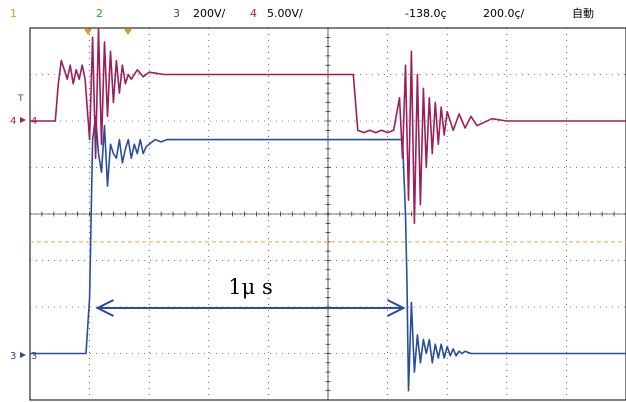 Image resolution: width=626 pixels, height=402 pixels. What do you see at coordinates (250, 287) in the screenshot?
I see `annotation-label: 1μ s` at bounding box center [250, 287].